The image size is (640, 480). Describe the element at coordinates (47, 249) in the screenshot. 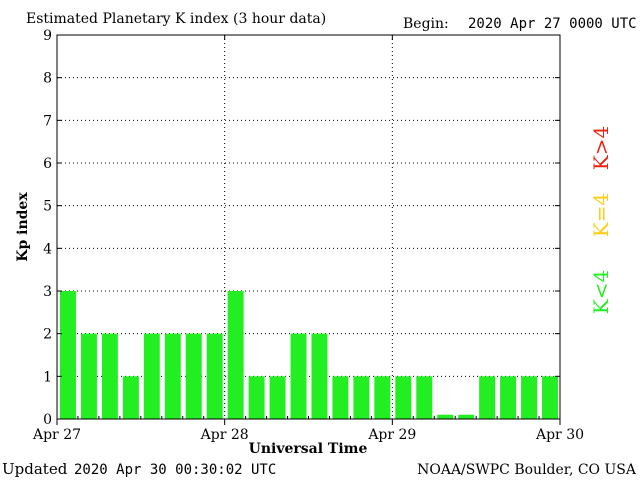

I see `y-tick-label: 4` at that location.